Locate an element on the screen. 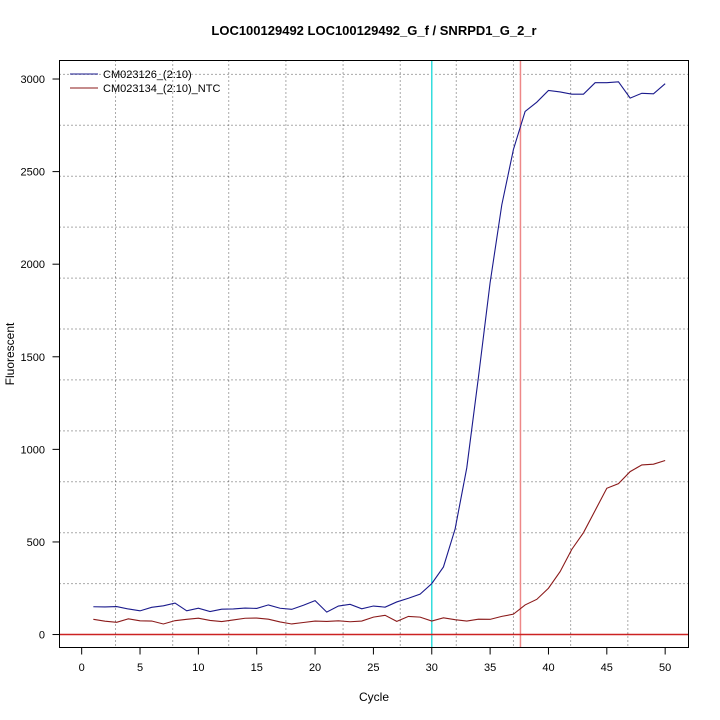 The width and height of the screenshot is (720, 720). legend-label-2: CM023134_(2:10)_NTC is located at coordinates (161, 89).